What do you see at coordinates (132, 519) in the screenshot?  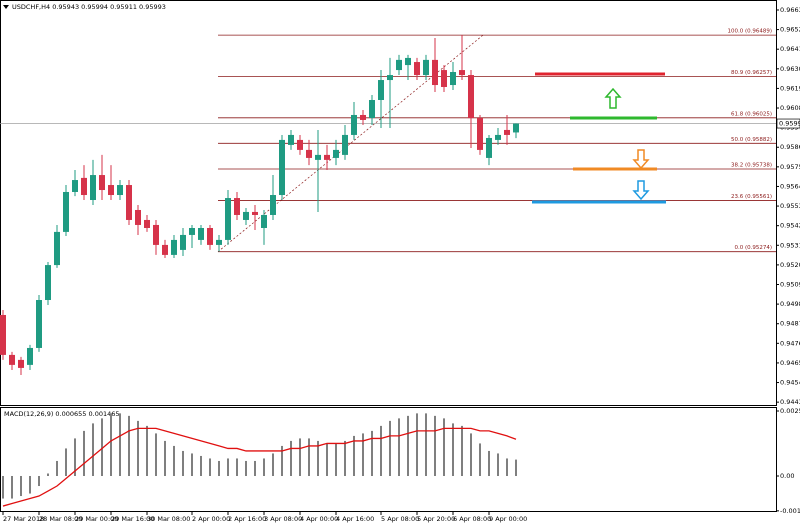 I see `x-tick-label: 29 Mar 16:00` at bounding box center [132, 519].